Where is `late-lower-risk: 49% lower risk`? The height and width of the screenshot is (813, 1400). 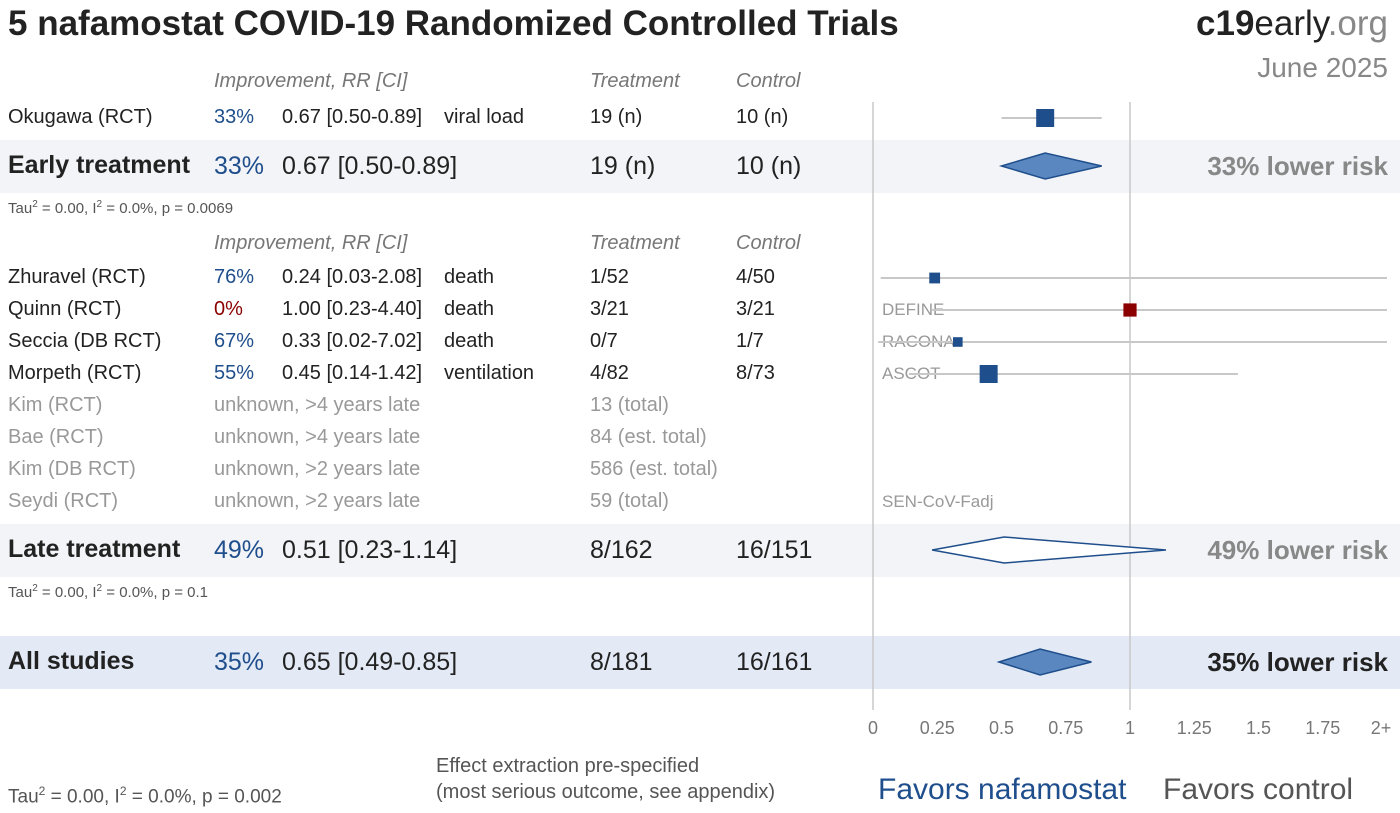
late-lower-risk: 49% lower risk is located at coordinates (1297, 550).